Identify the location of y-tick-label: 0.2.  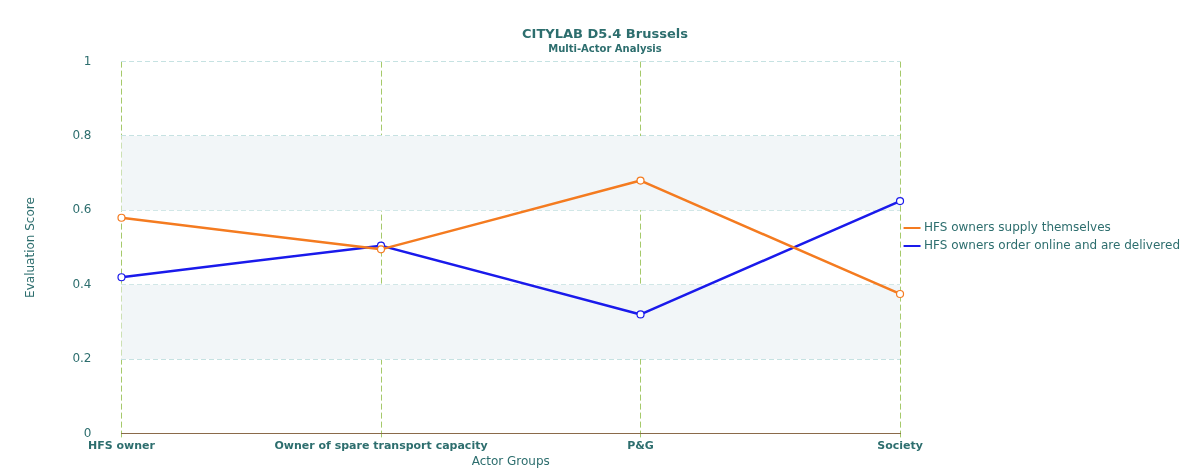
(82, 358).